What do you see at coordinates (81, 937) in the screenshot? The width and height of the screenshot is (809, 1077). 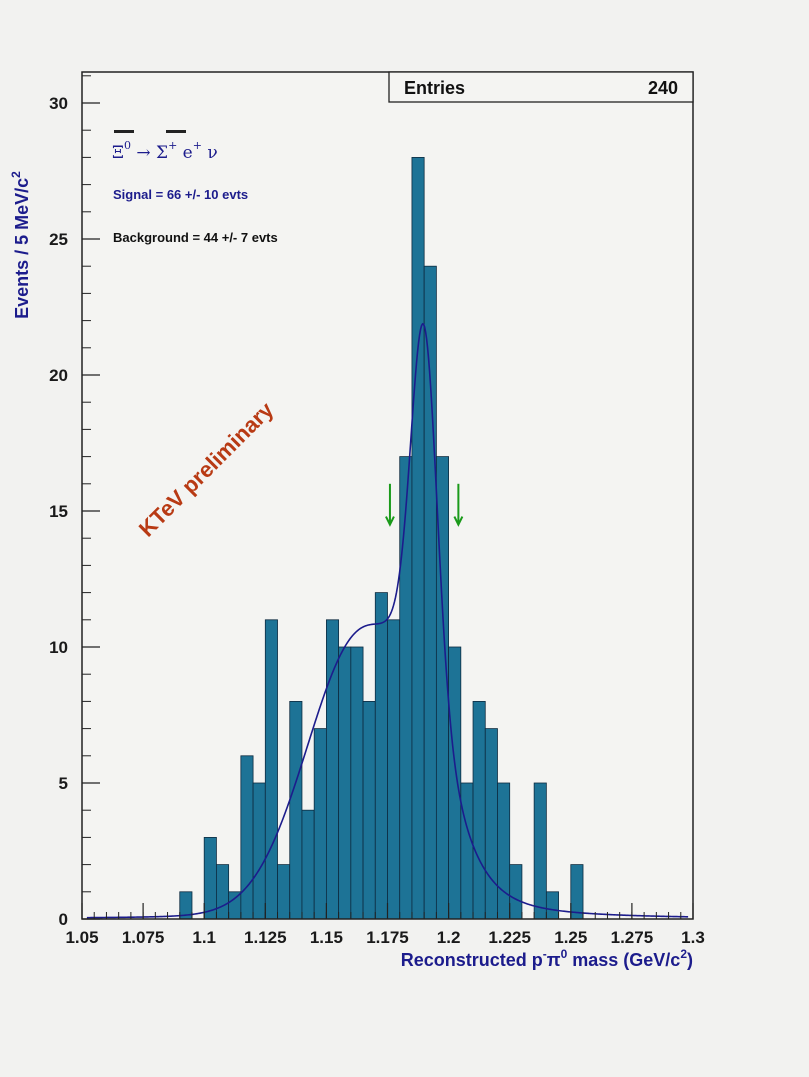 I see `x-tick-label: 1.05` at bounding box center [81, 937].